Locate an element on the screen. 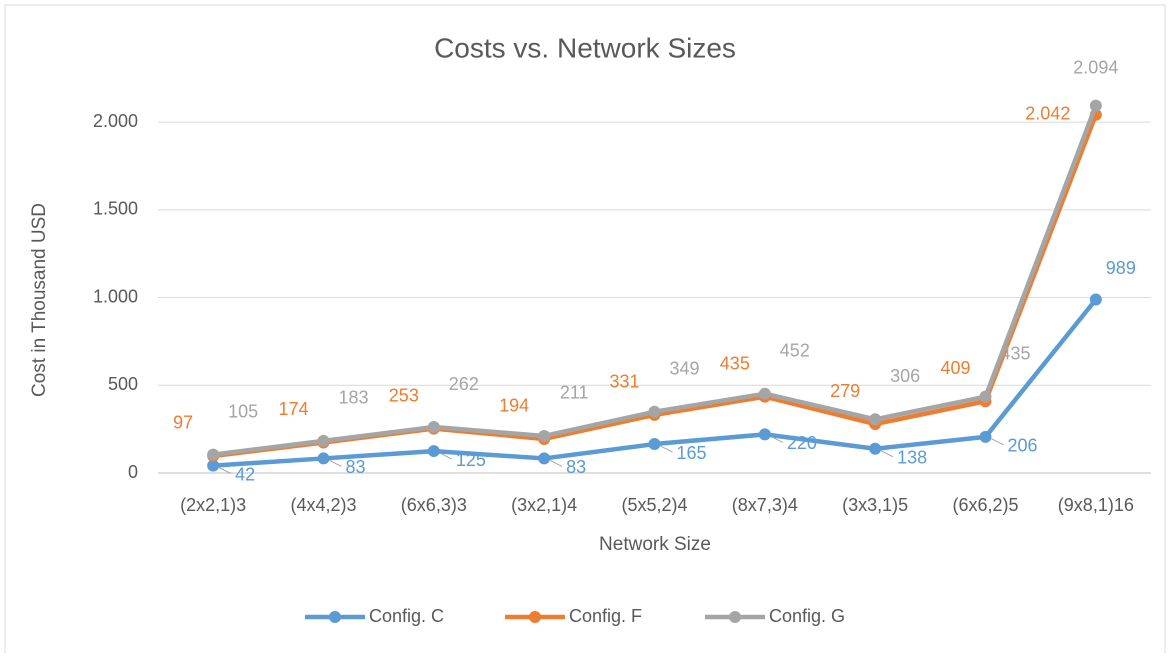 The width and height of the screenshot is (1171, 658). data-label: 349 is located at coordinates (684, 369).